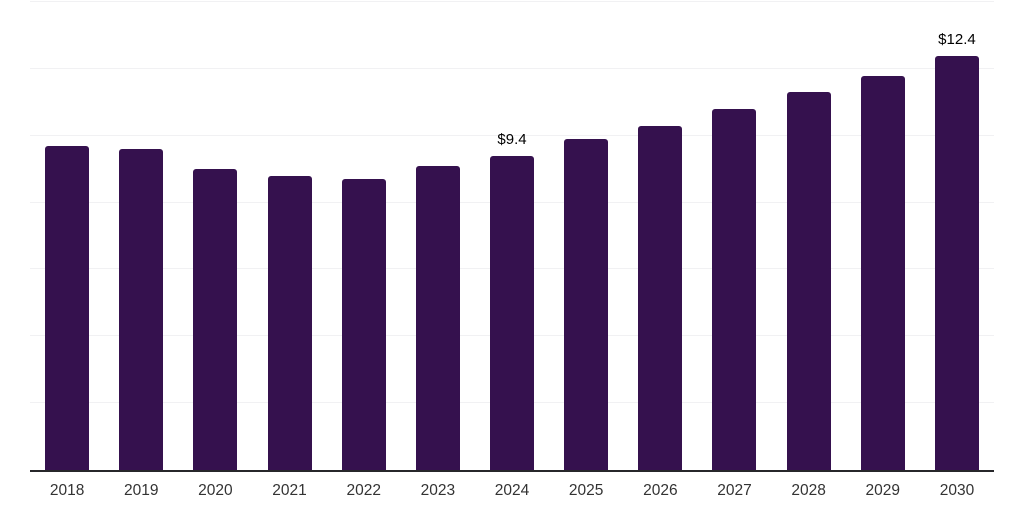 This screenshot has height=512, width=1024. I want to click on bar-2029, so click(882, 272).